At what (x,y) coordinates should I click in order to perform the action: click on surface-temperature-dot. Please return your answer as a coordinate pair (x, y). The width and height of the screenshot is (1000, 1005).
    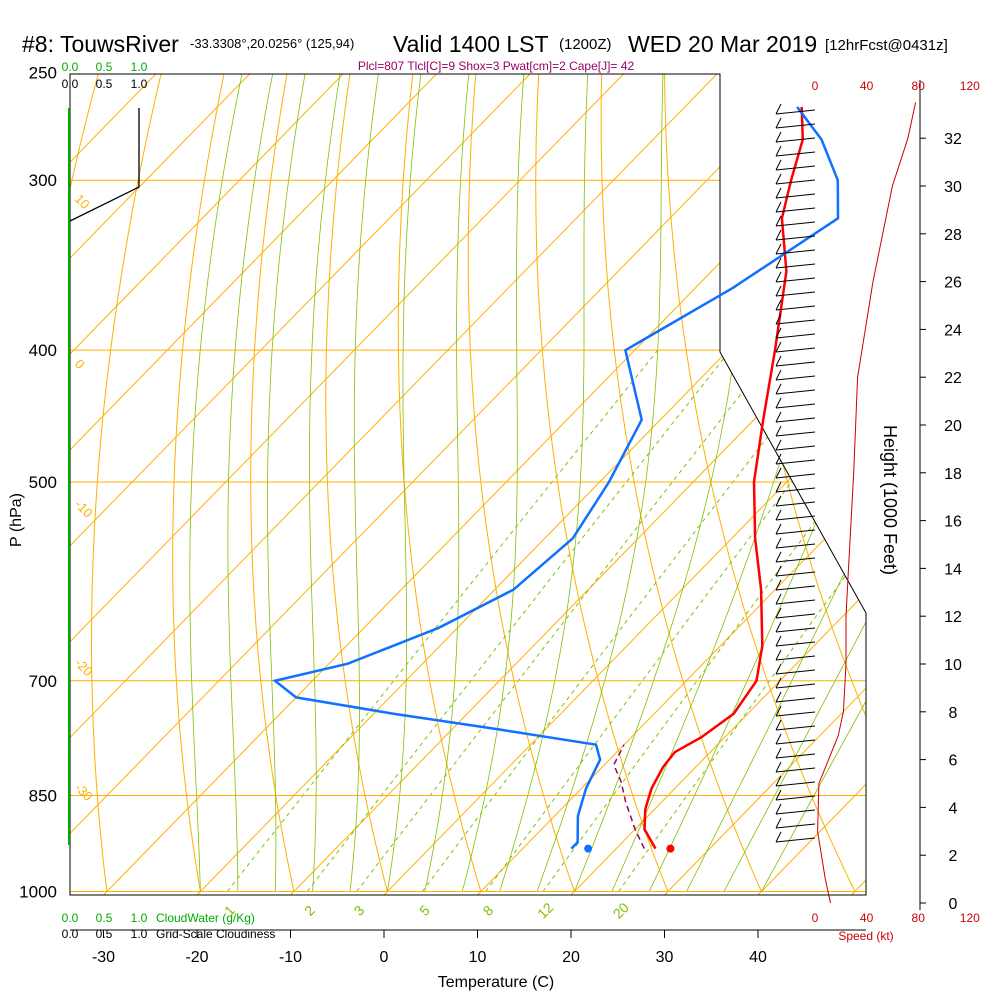
    Looking at the image, I should click on (670, 849).